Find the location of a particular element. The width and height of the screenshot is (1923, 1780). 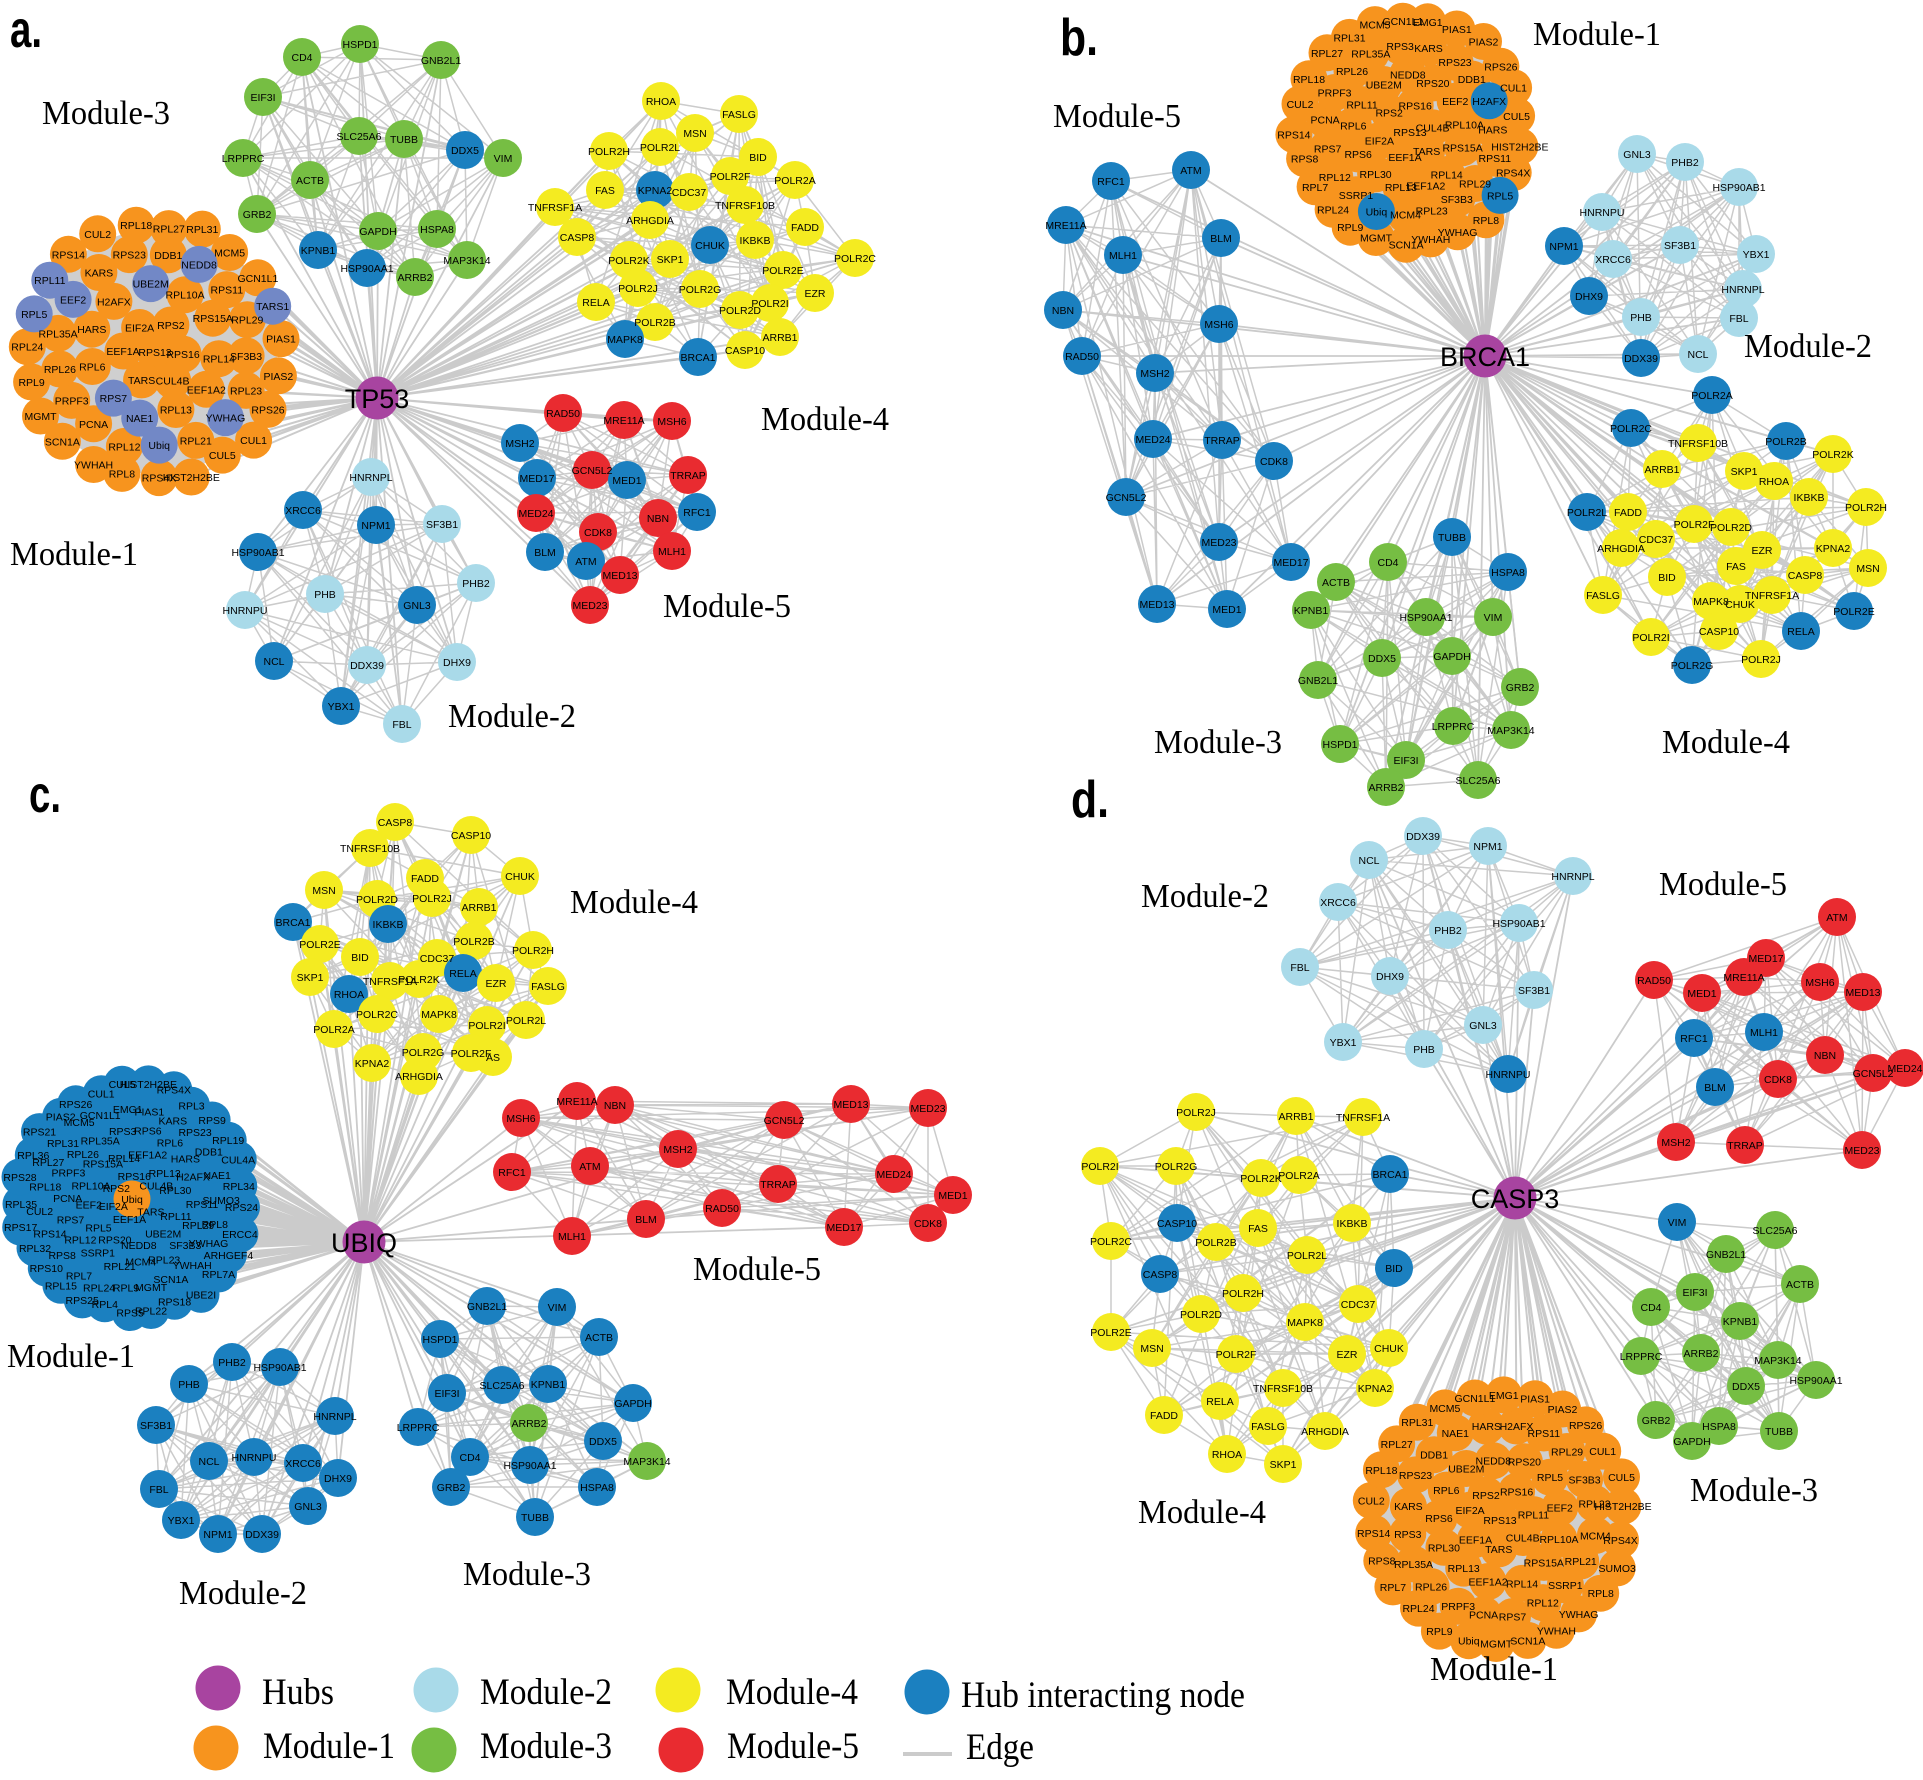

svg-text: NEDD8 is located at coordinates (199, 265).